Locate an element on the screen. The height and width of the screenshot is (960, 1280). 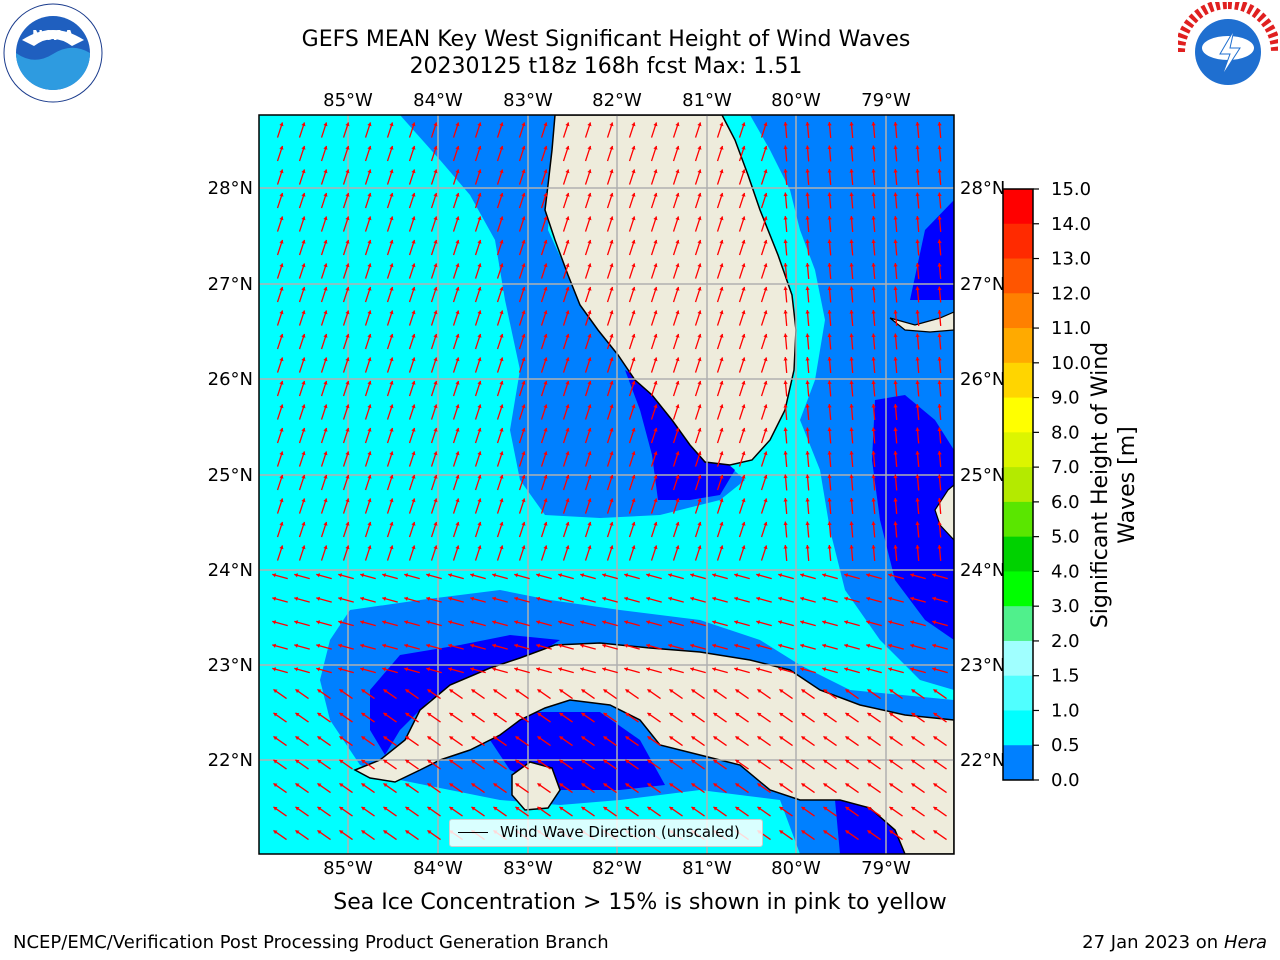
lat-label-left: 23°N is located at coordinates (230, 665).